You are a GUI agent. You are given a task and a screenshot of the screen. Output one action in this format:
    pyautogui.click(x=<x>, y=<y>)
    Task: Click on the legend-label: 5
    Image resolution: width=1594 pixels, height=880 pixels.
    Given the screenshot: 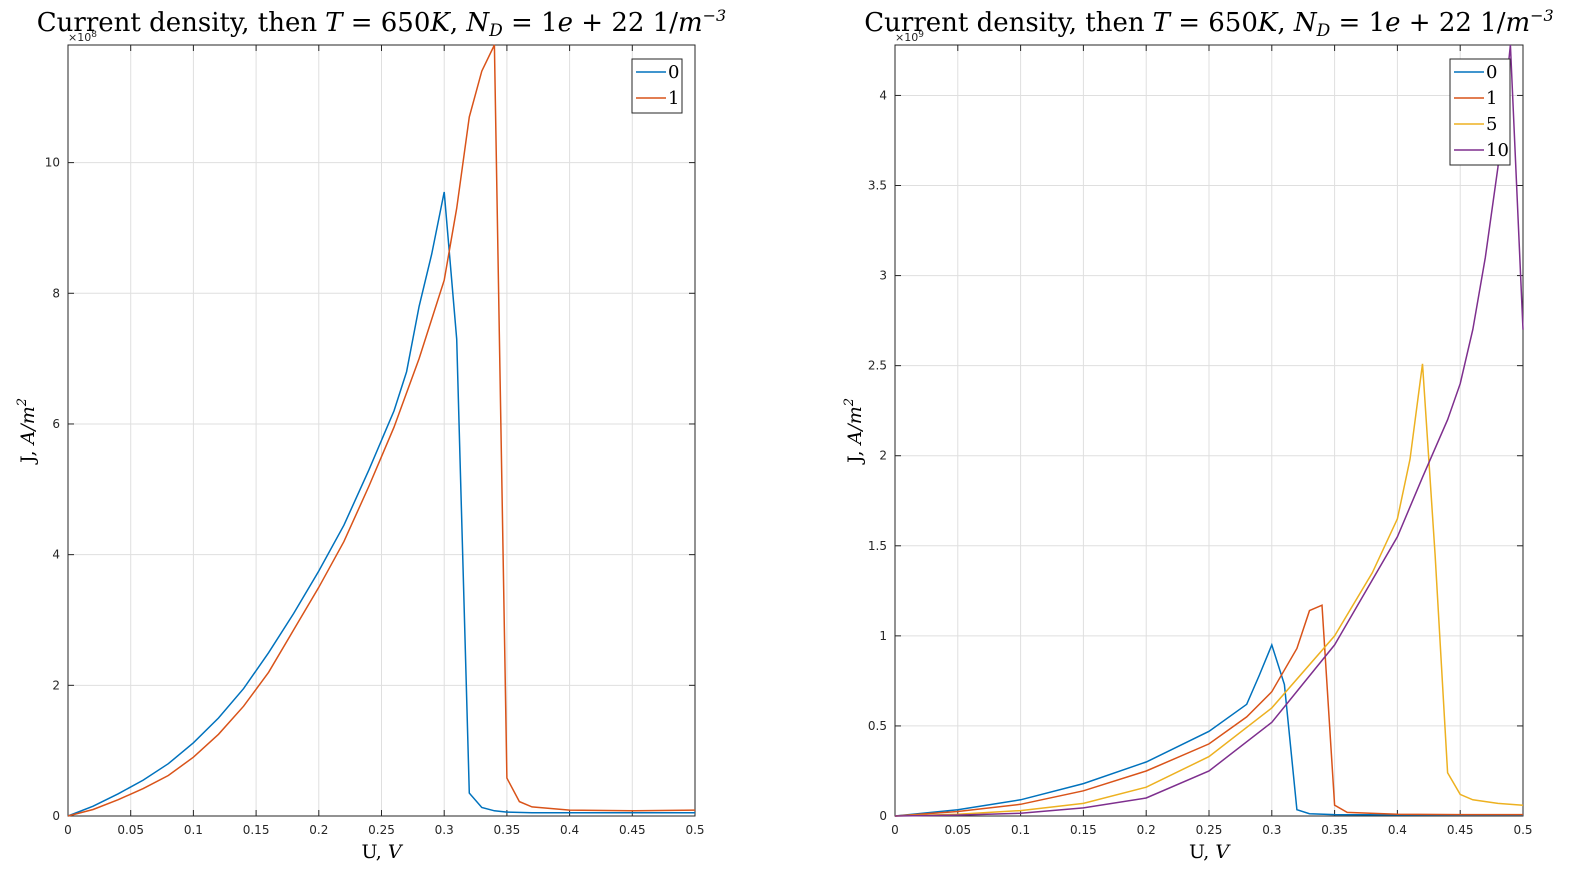 What is the action you would take?
    pyautogui.click(x=1491, y=124)
    